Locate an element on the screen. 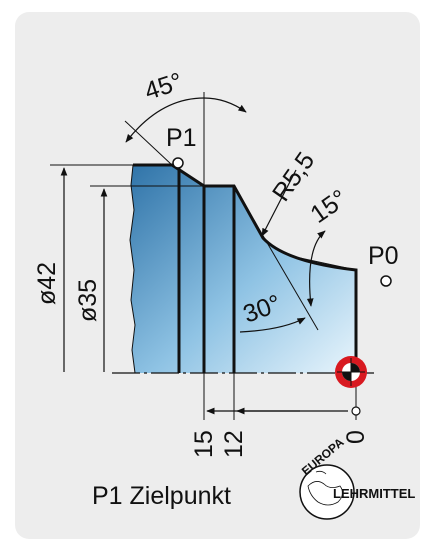  break-line is located at coordinates (132, 269).